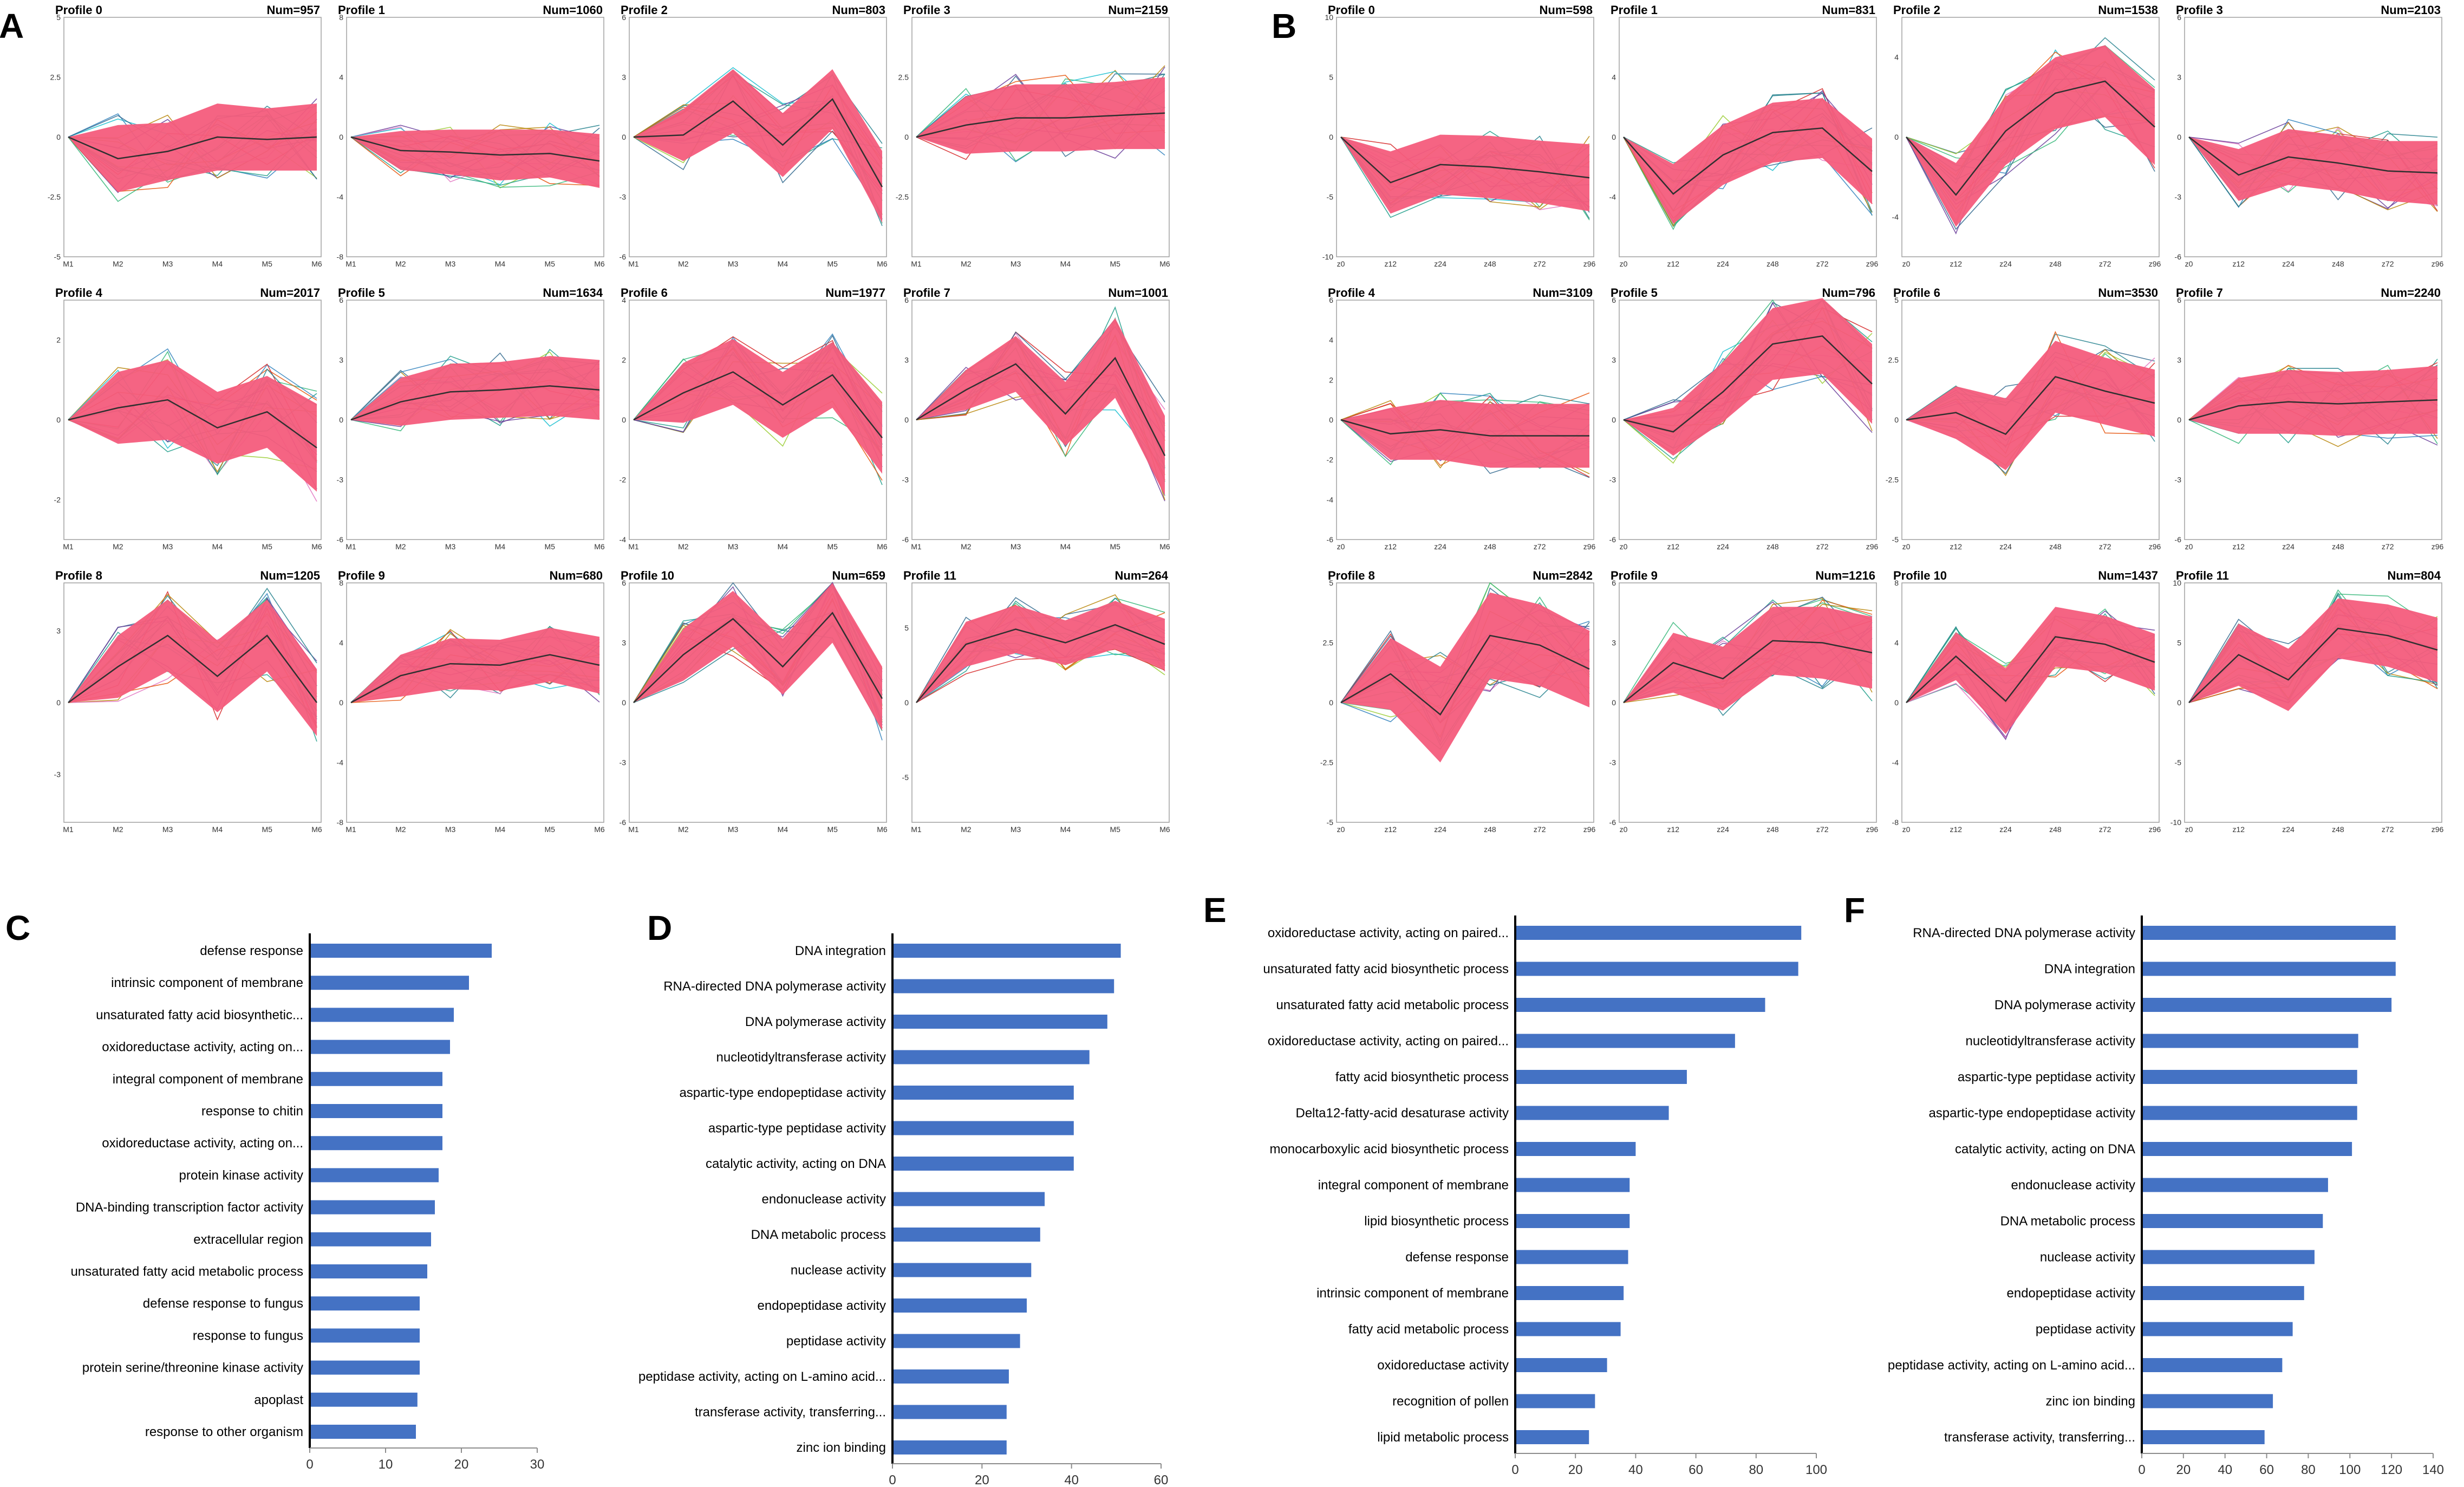 Image resolution: width=2464 pixels, height=1487 pixels. What do you see at coordinates (855, 293) in the screenshot?
I see `profile-count: Num=1977` at bounding box center [855, 293].